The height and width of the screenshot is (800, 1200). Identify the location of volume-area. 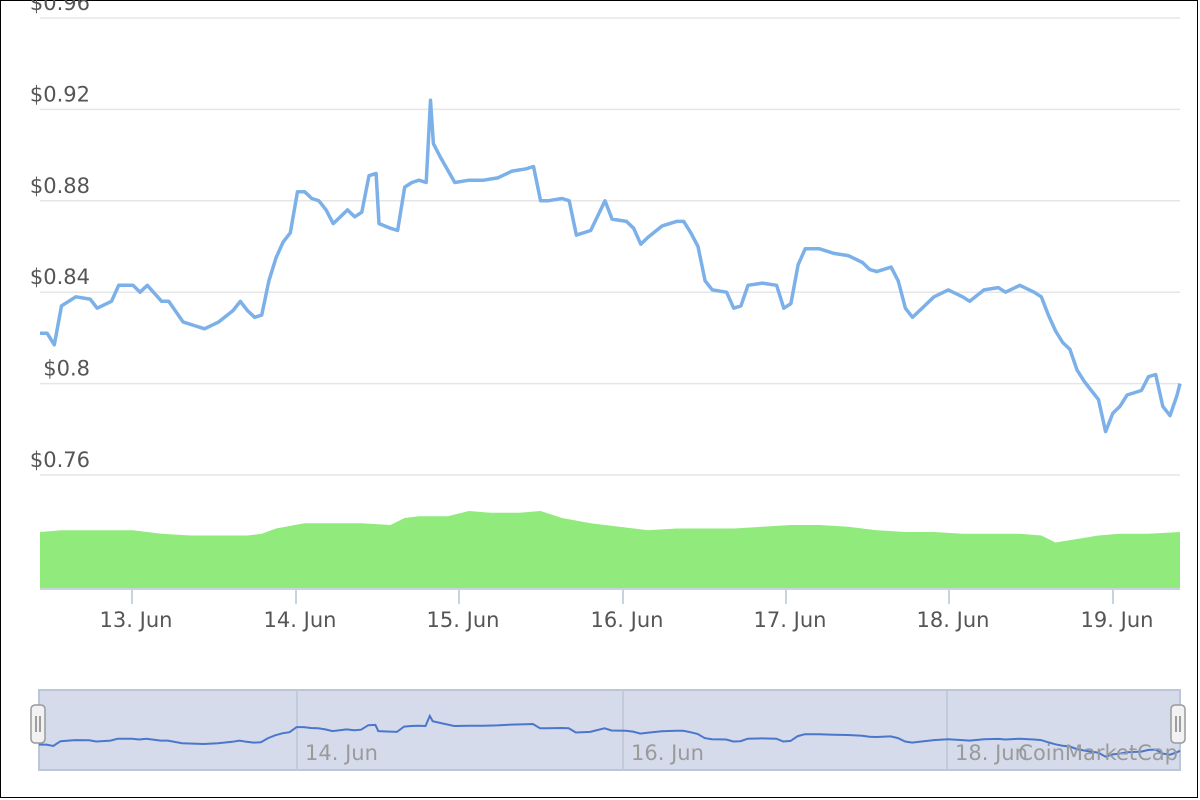
(610, 549).